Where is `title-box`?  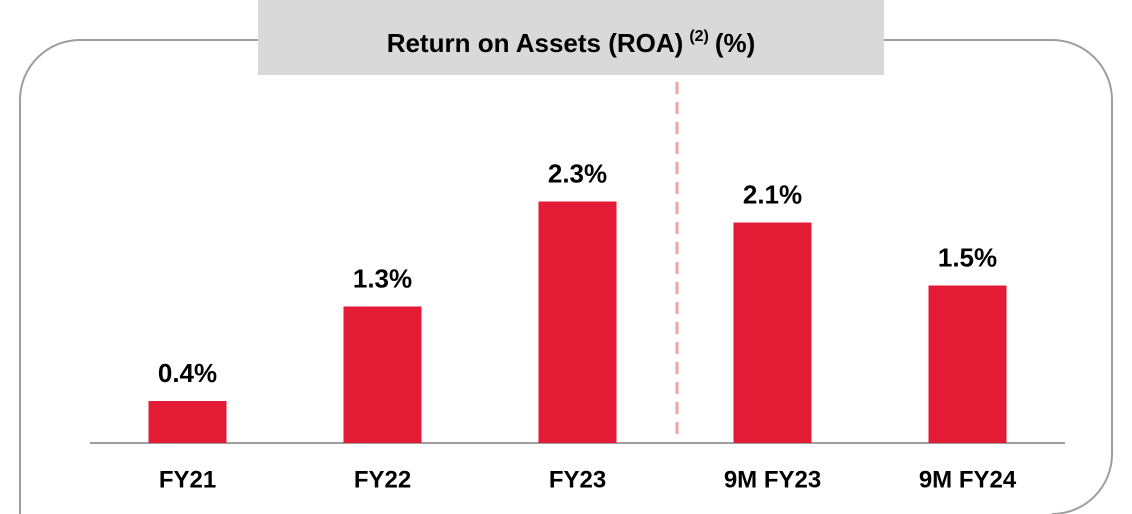 title-box is located at coordinates (571, 37).